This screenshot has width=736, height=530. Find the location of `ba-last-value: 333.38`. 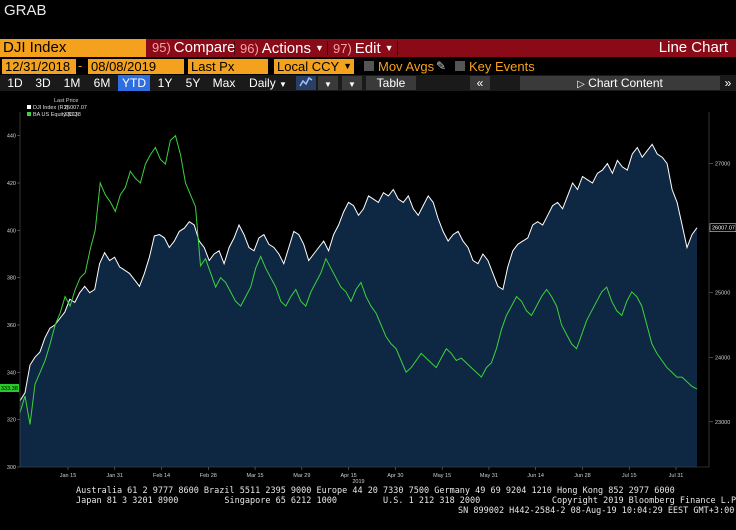

ba-last-value: 333.38 is located at coordinates (9, 389).